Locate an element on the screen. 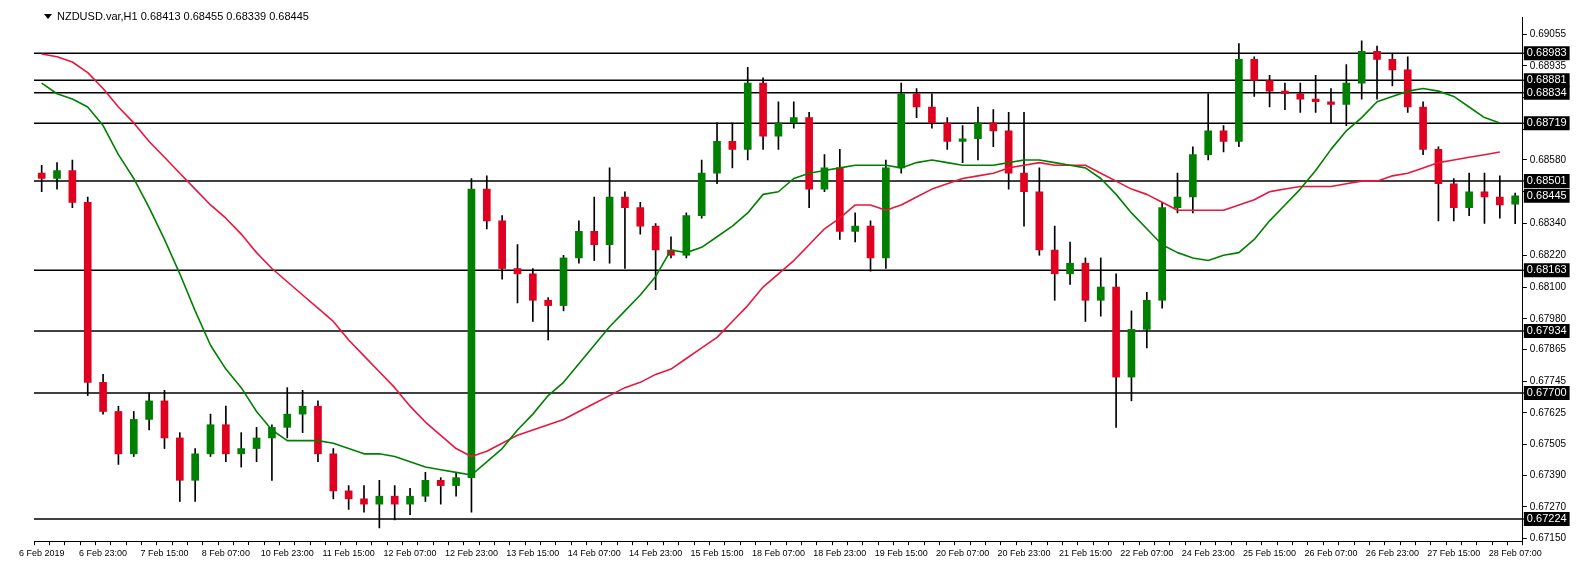  x-tick-label: 21 Feb 15:00 is located at coordinates (1085, 553).